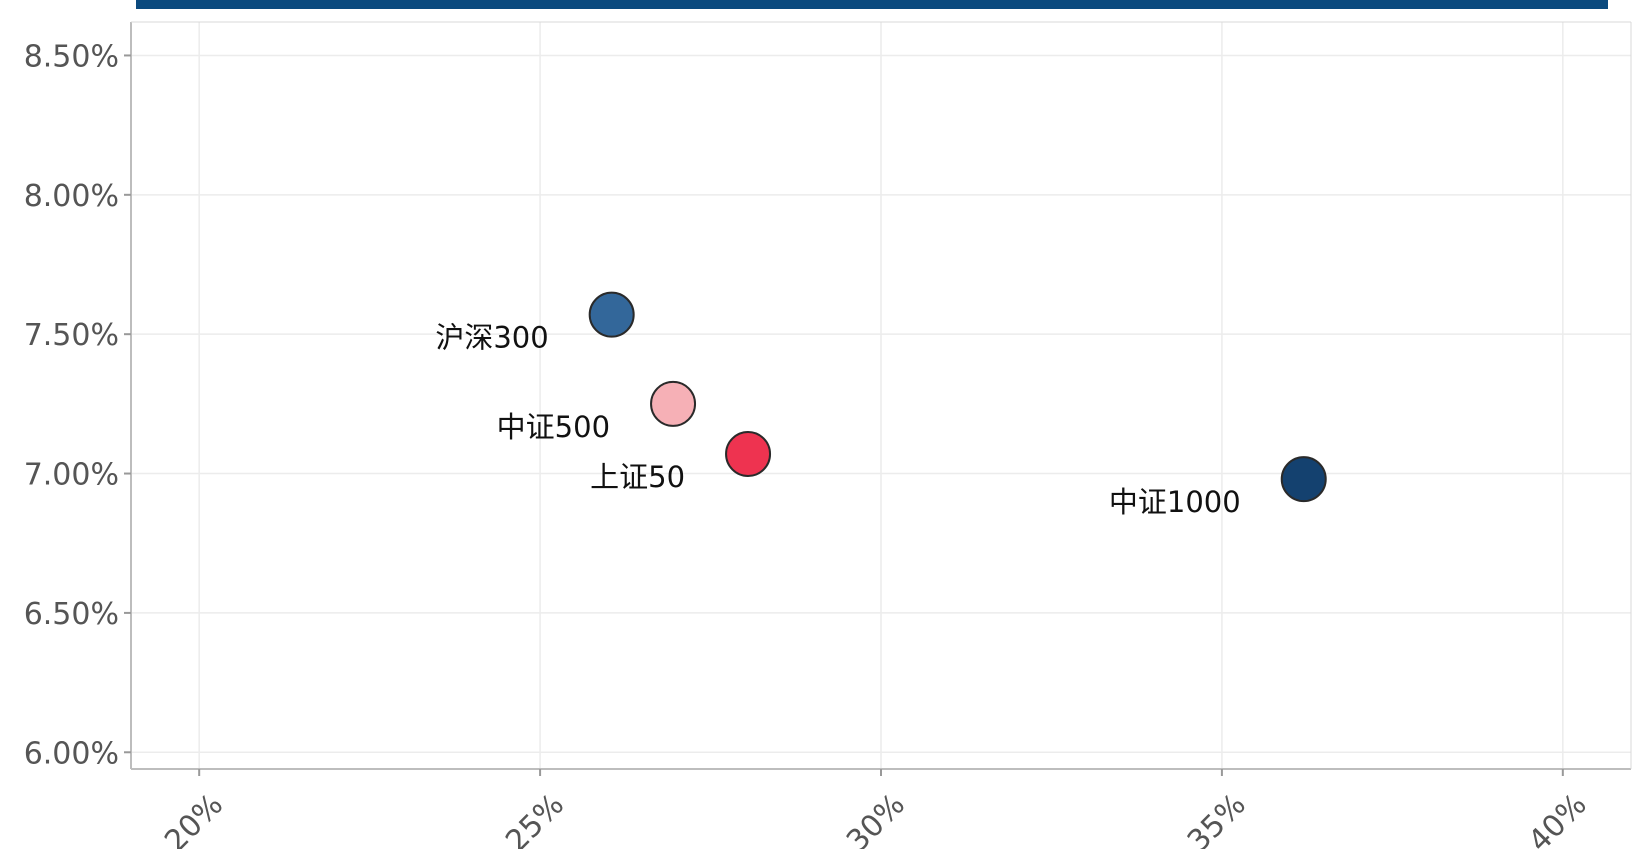 This screenshot has height=849, width=1638. I want to click on y-tick-label: 8.00%, so click(71, 196).